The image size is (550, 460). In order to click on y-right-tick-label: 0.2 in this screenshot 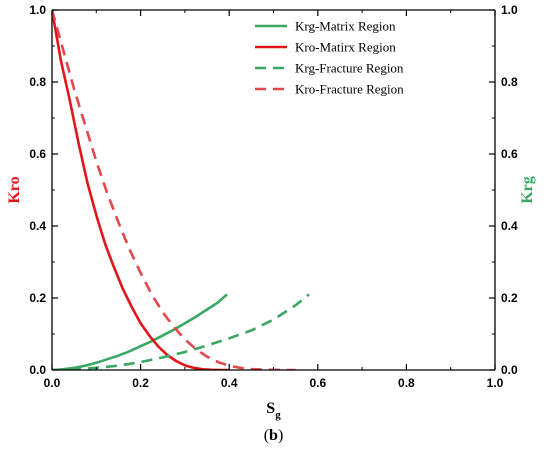, I will do `click(509, 298)`.